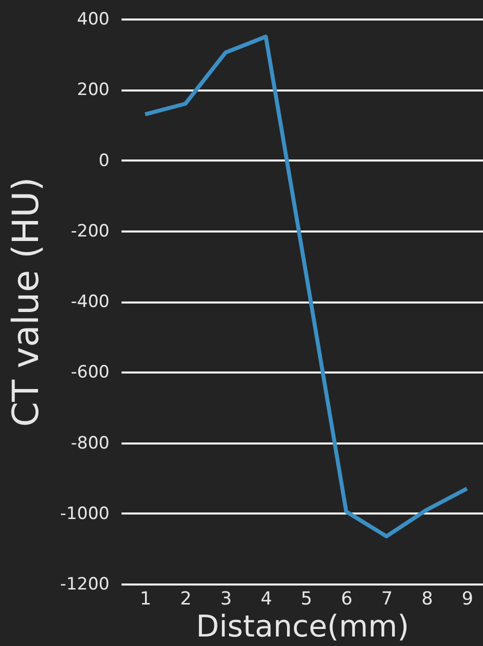 The width and height of the screenshot is (483, 646). I want to click on x-tick-label: 3, so click(226, 599).